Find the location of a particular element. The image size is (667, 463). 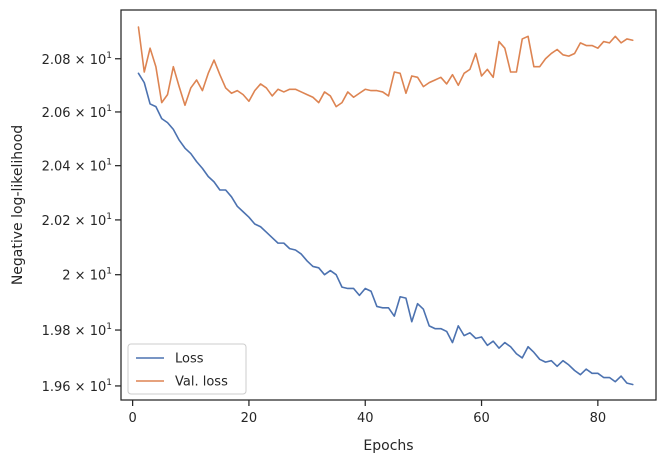

y-tick-label: 2.04 × 10¹ is located at coordinates (77, 166).